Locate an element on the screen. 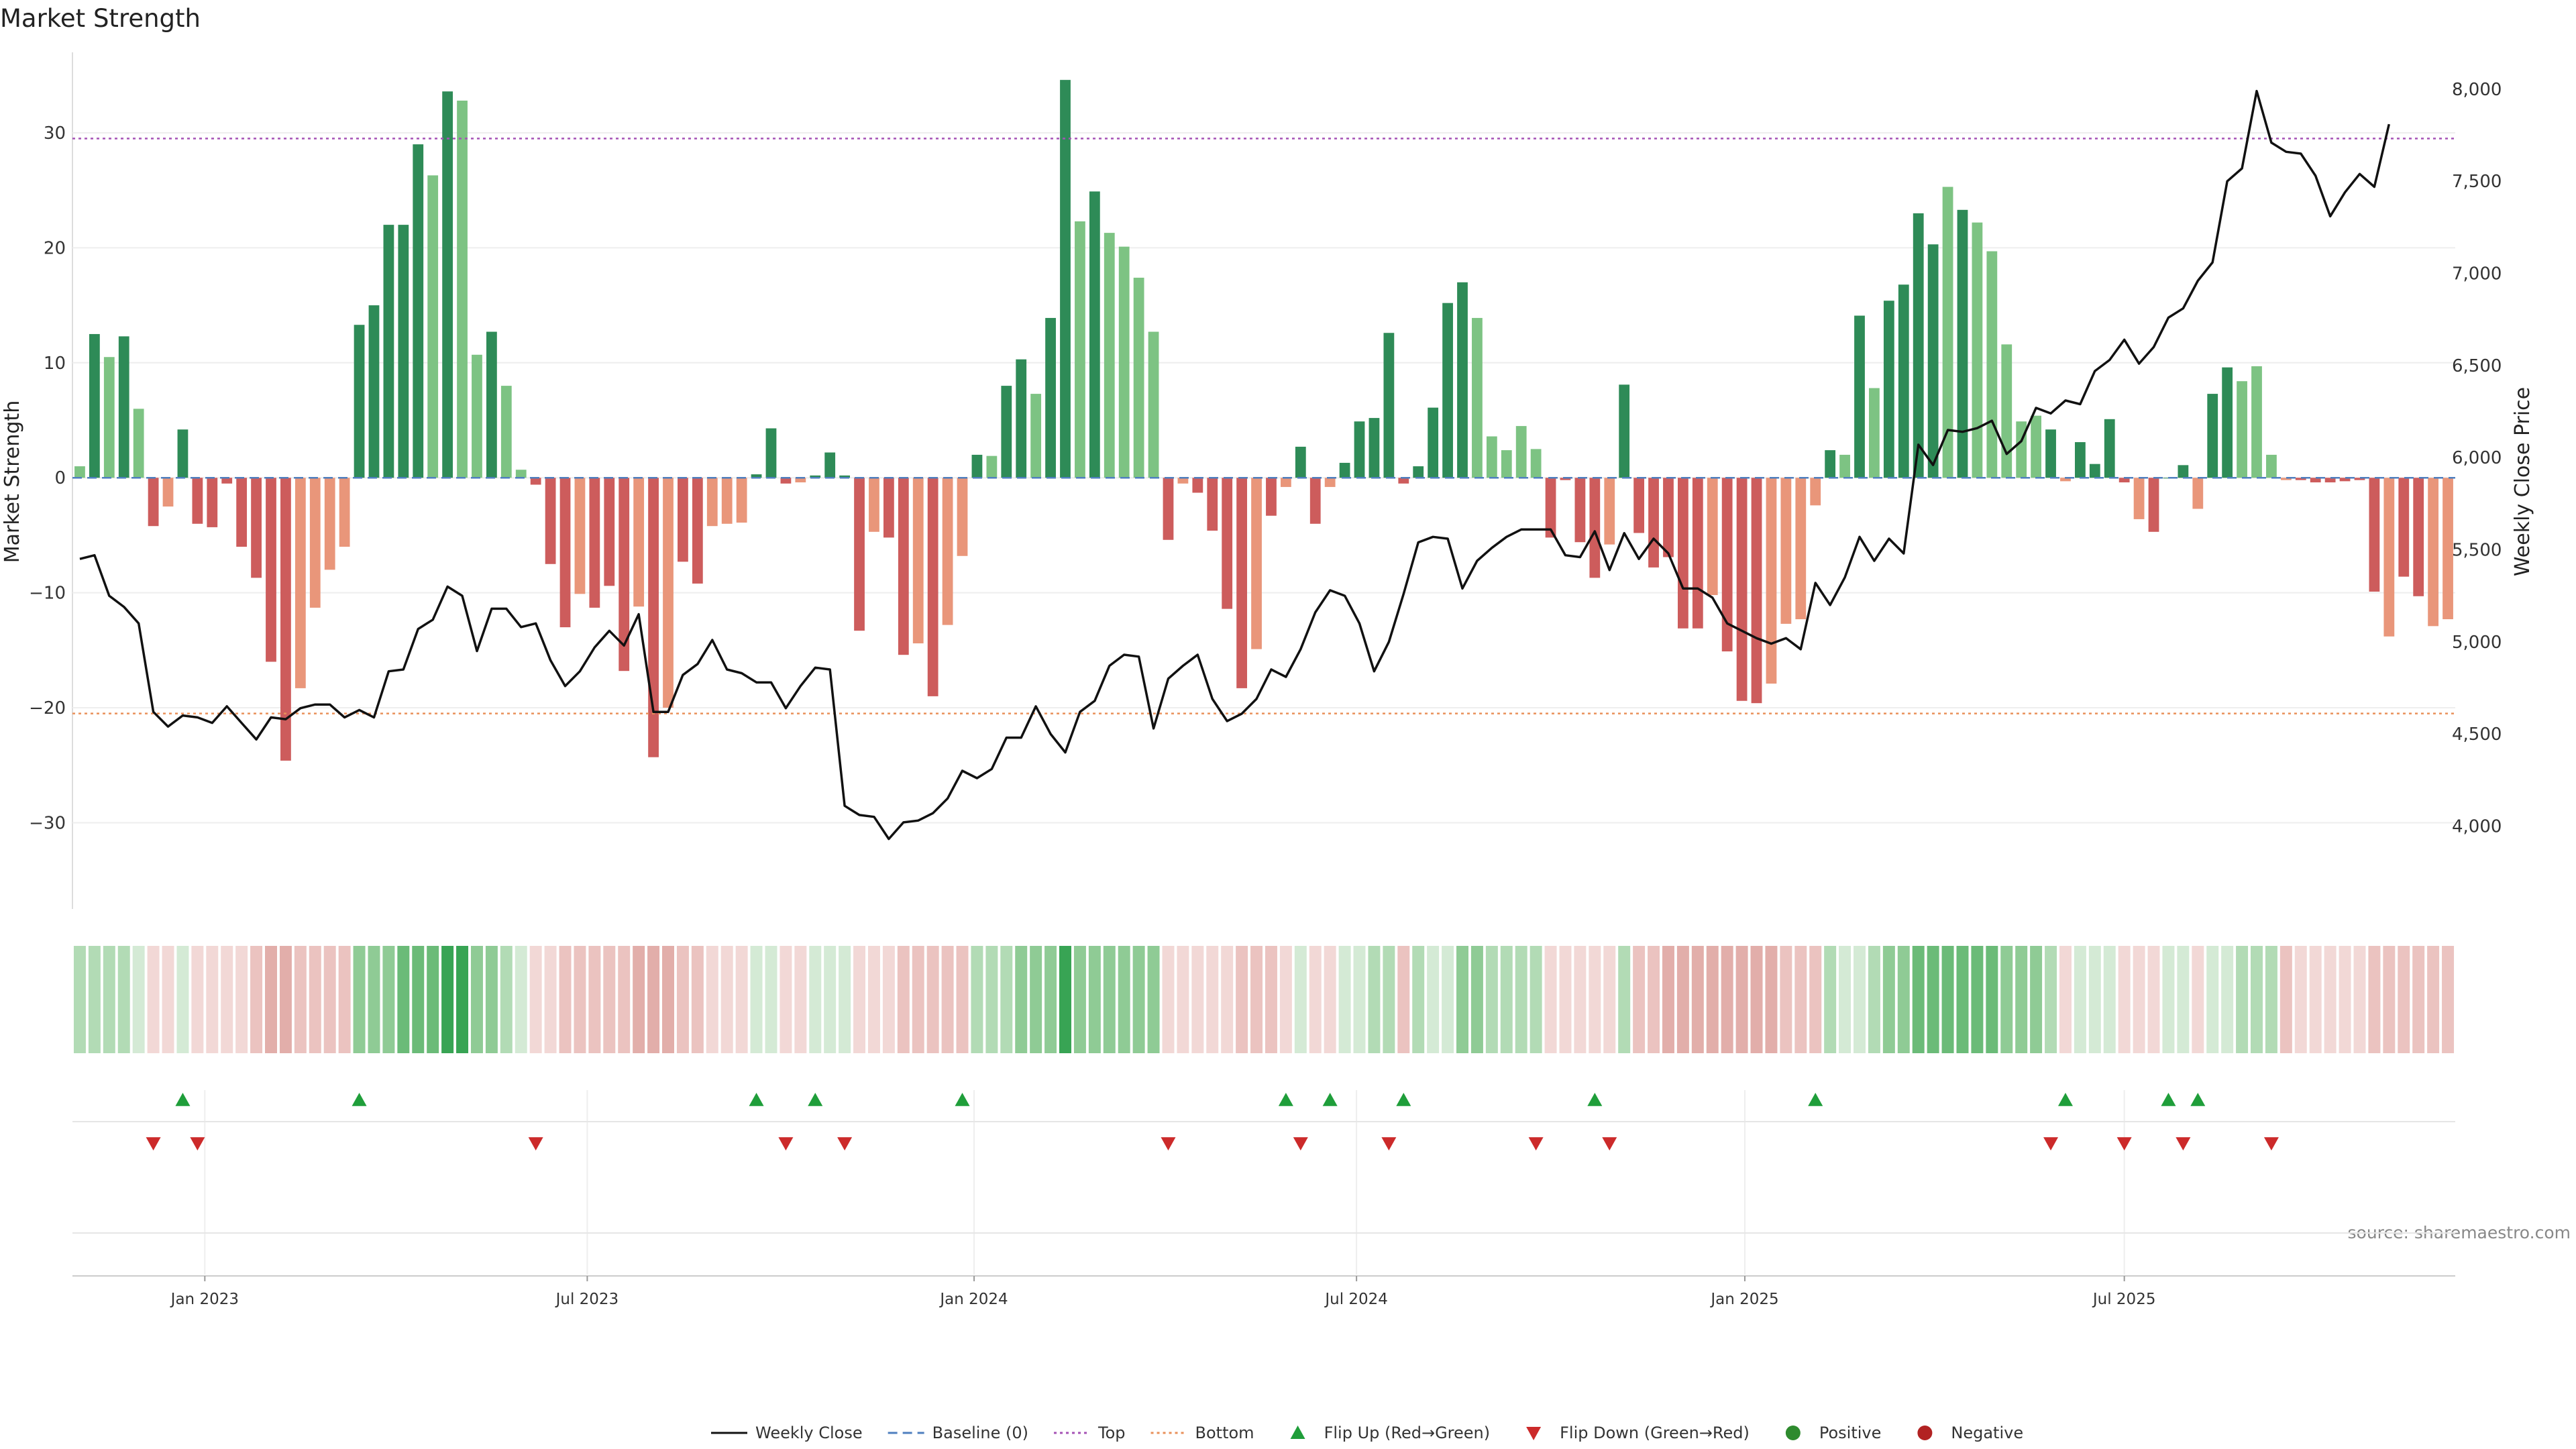 The width and height of the screenshot is (2576, 1449). y-axis-right-label: Weekly Close Price is located at coordinates (2522, 481).